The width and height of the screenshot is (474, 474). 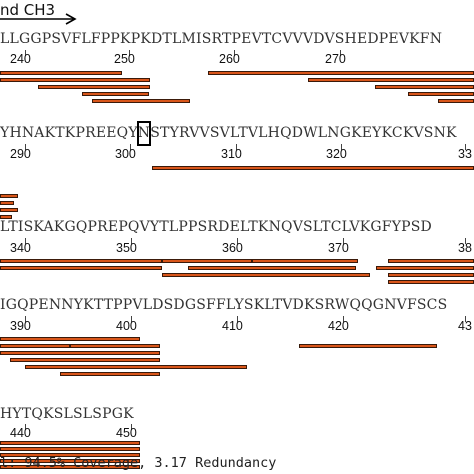 I want to click on domain-label: nd CH3, so click(x=28, y=10).